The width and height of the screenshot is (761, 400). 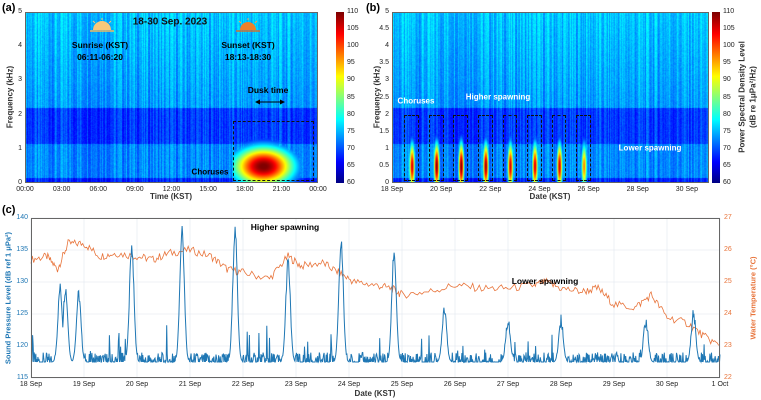 I want to click on a-xtick-label: 12:00, so click(x=171, y=189).